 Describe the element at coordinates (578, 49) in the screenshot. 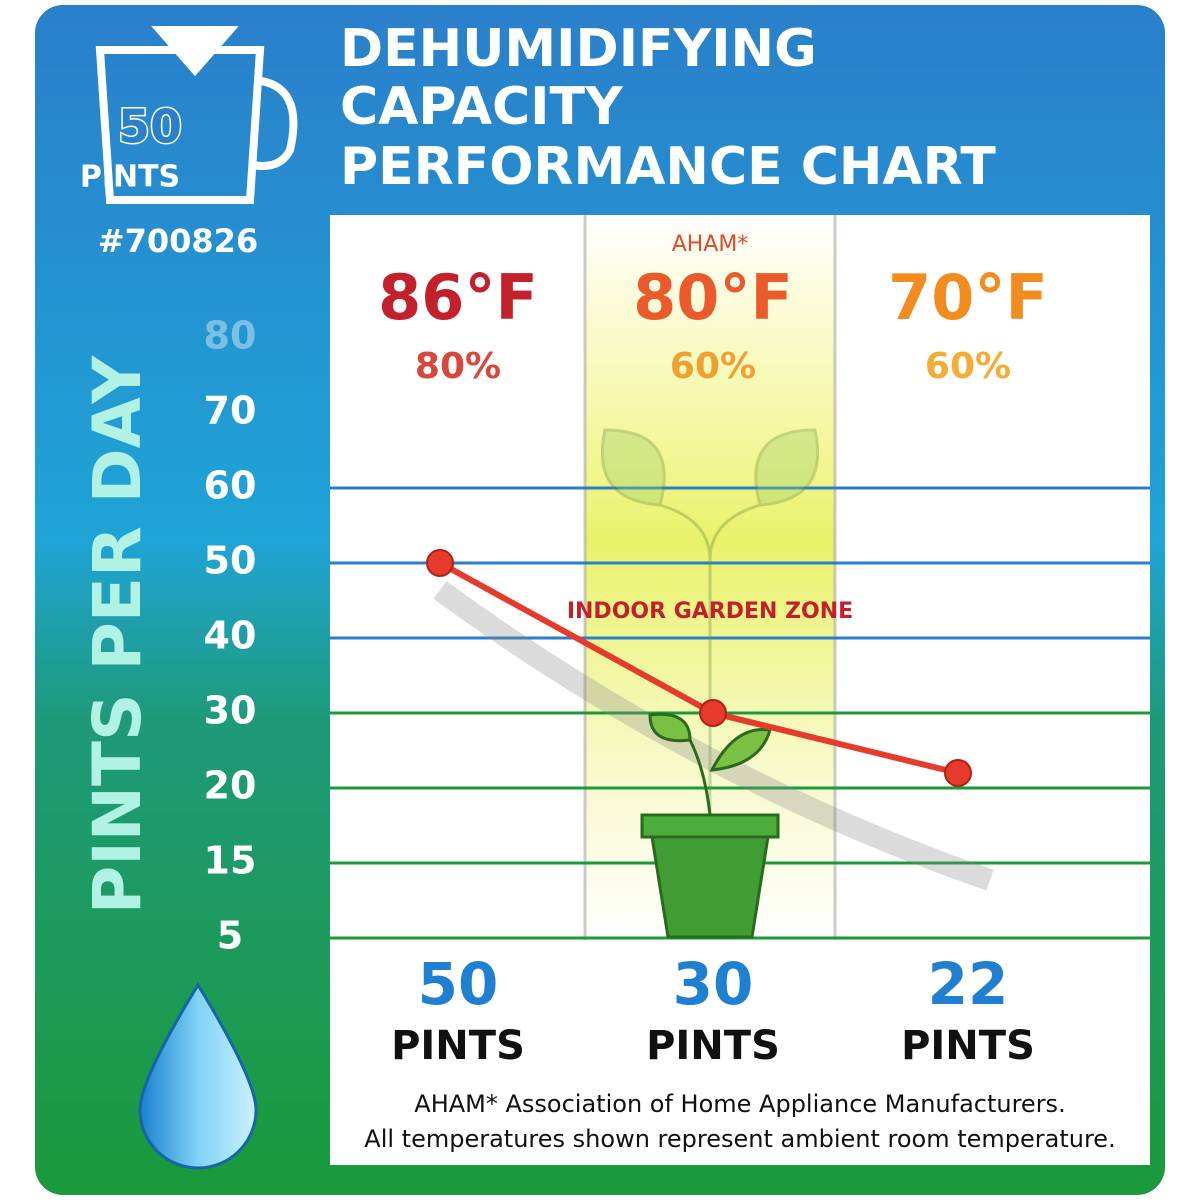

I see `chart-title: DEHUMIDIFYING` at that location.